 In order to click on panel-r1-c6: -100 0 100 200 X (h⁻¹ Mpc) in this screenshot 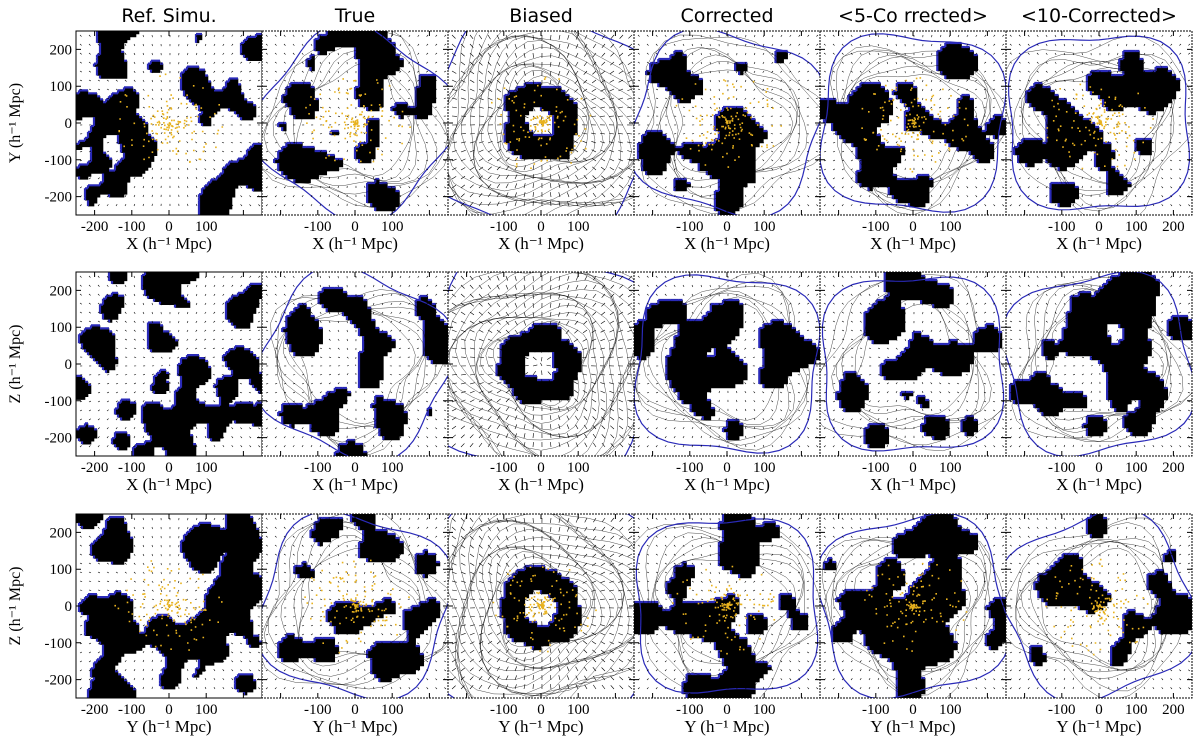, I will do `click(1099, 141)`.